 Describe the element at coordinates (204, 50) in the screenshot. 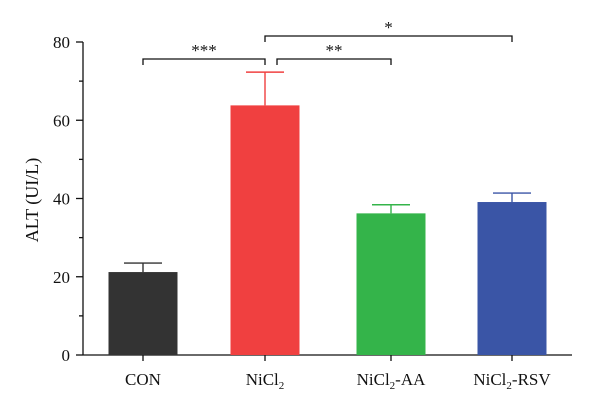

I see `significance-label: ***` at that location.